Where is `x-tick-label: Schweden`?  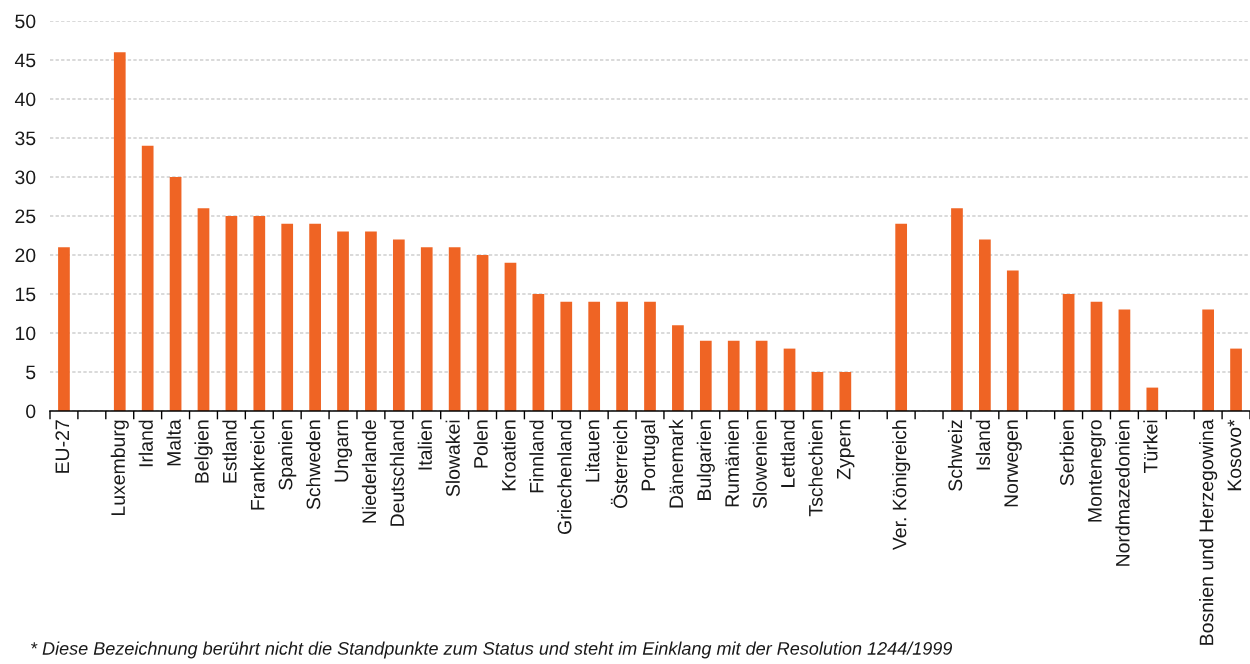 x-tick-label: Schweden is located at coordinates (313, 465).